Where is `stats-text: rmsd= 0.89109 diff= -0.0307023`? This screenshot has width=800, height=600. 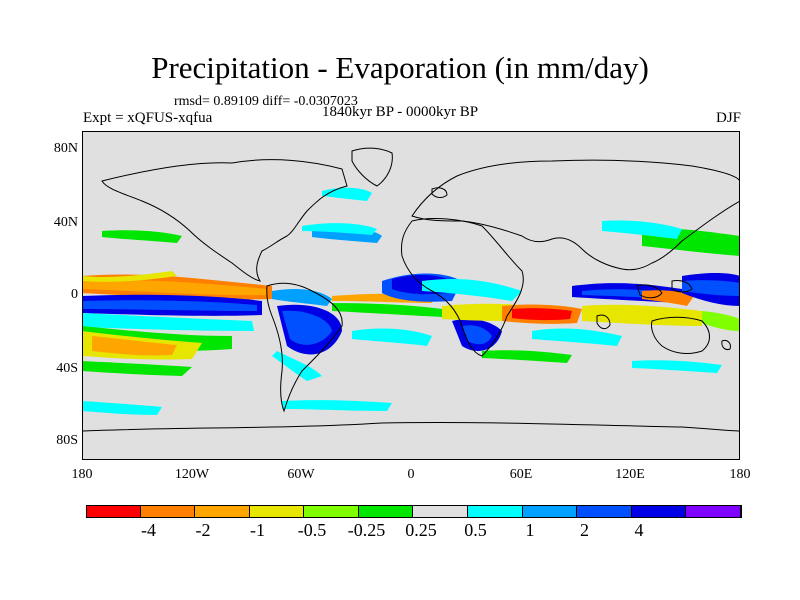
stats-text: rmsd= 0.89109 diff= -0.0307023 is located at coordinates (266, 101).